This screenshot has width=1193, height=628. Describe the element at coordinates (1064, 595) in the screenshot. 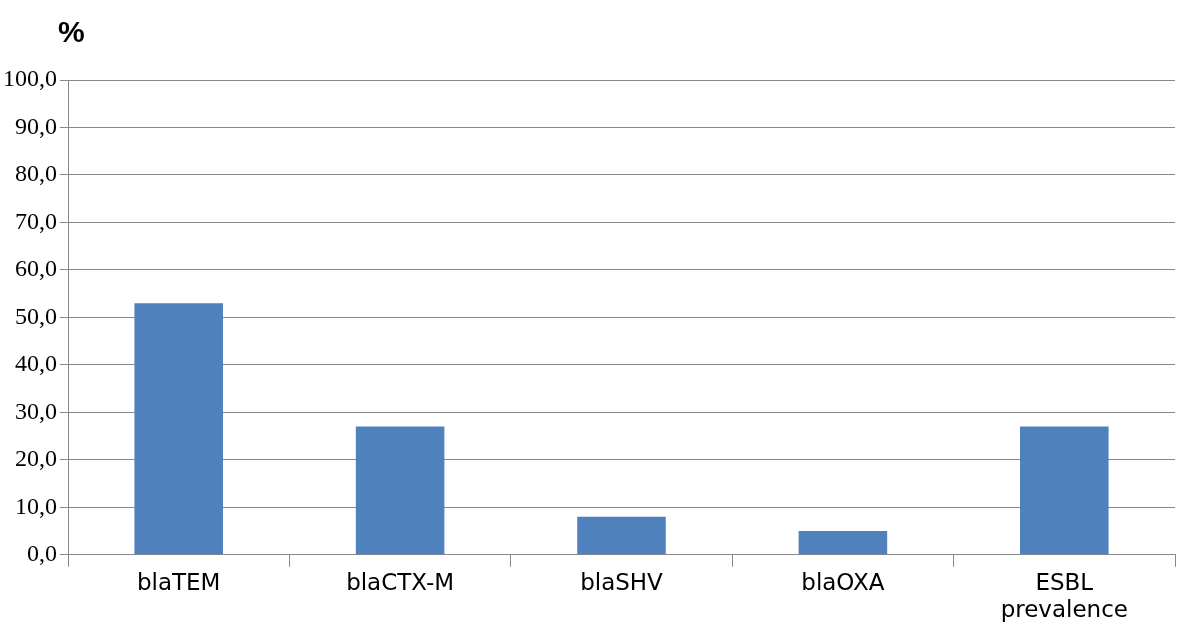

I see `x-tick-label: ESBL prevalence` at that location.